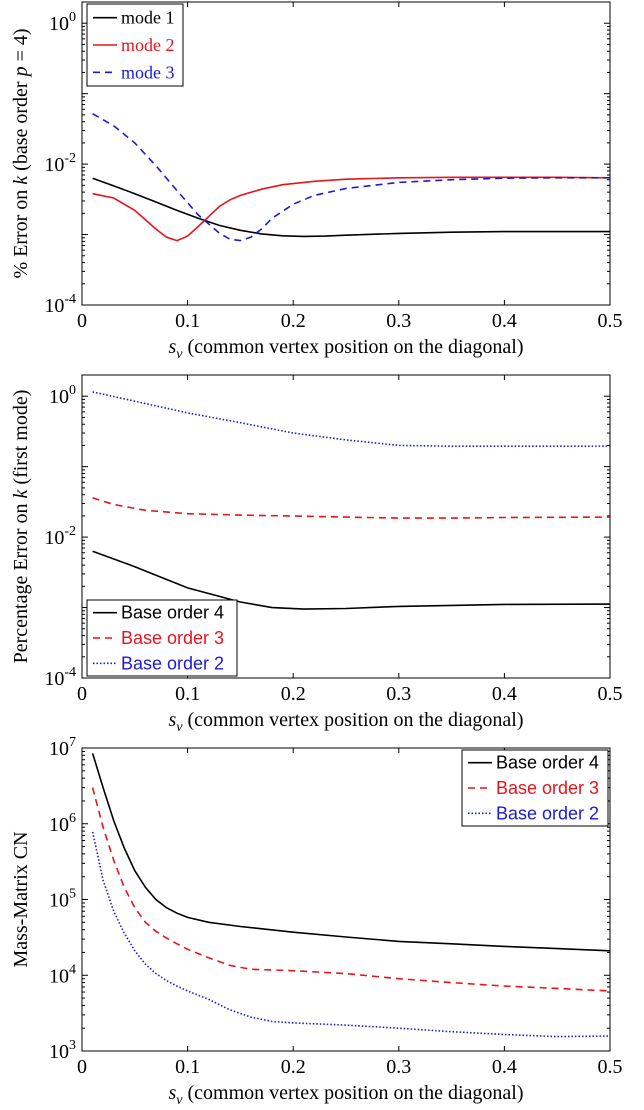 Image resolution: width=644 pixels, height=1110 pixels. Describe the element at coordinates (72, 1045) in the screenshot. I see `tick-exponent: 3` at that location.